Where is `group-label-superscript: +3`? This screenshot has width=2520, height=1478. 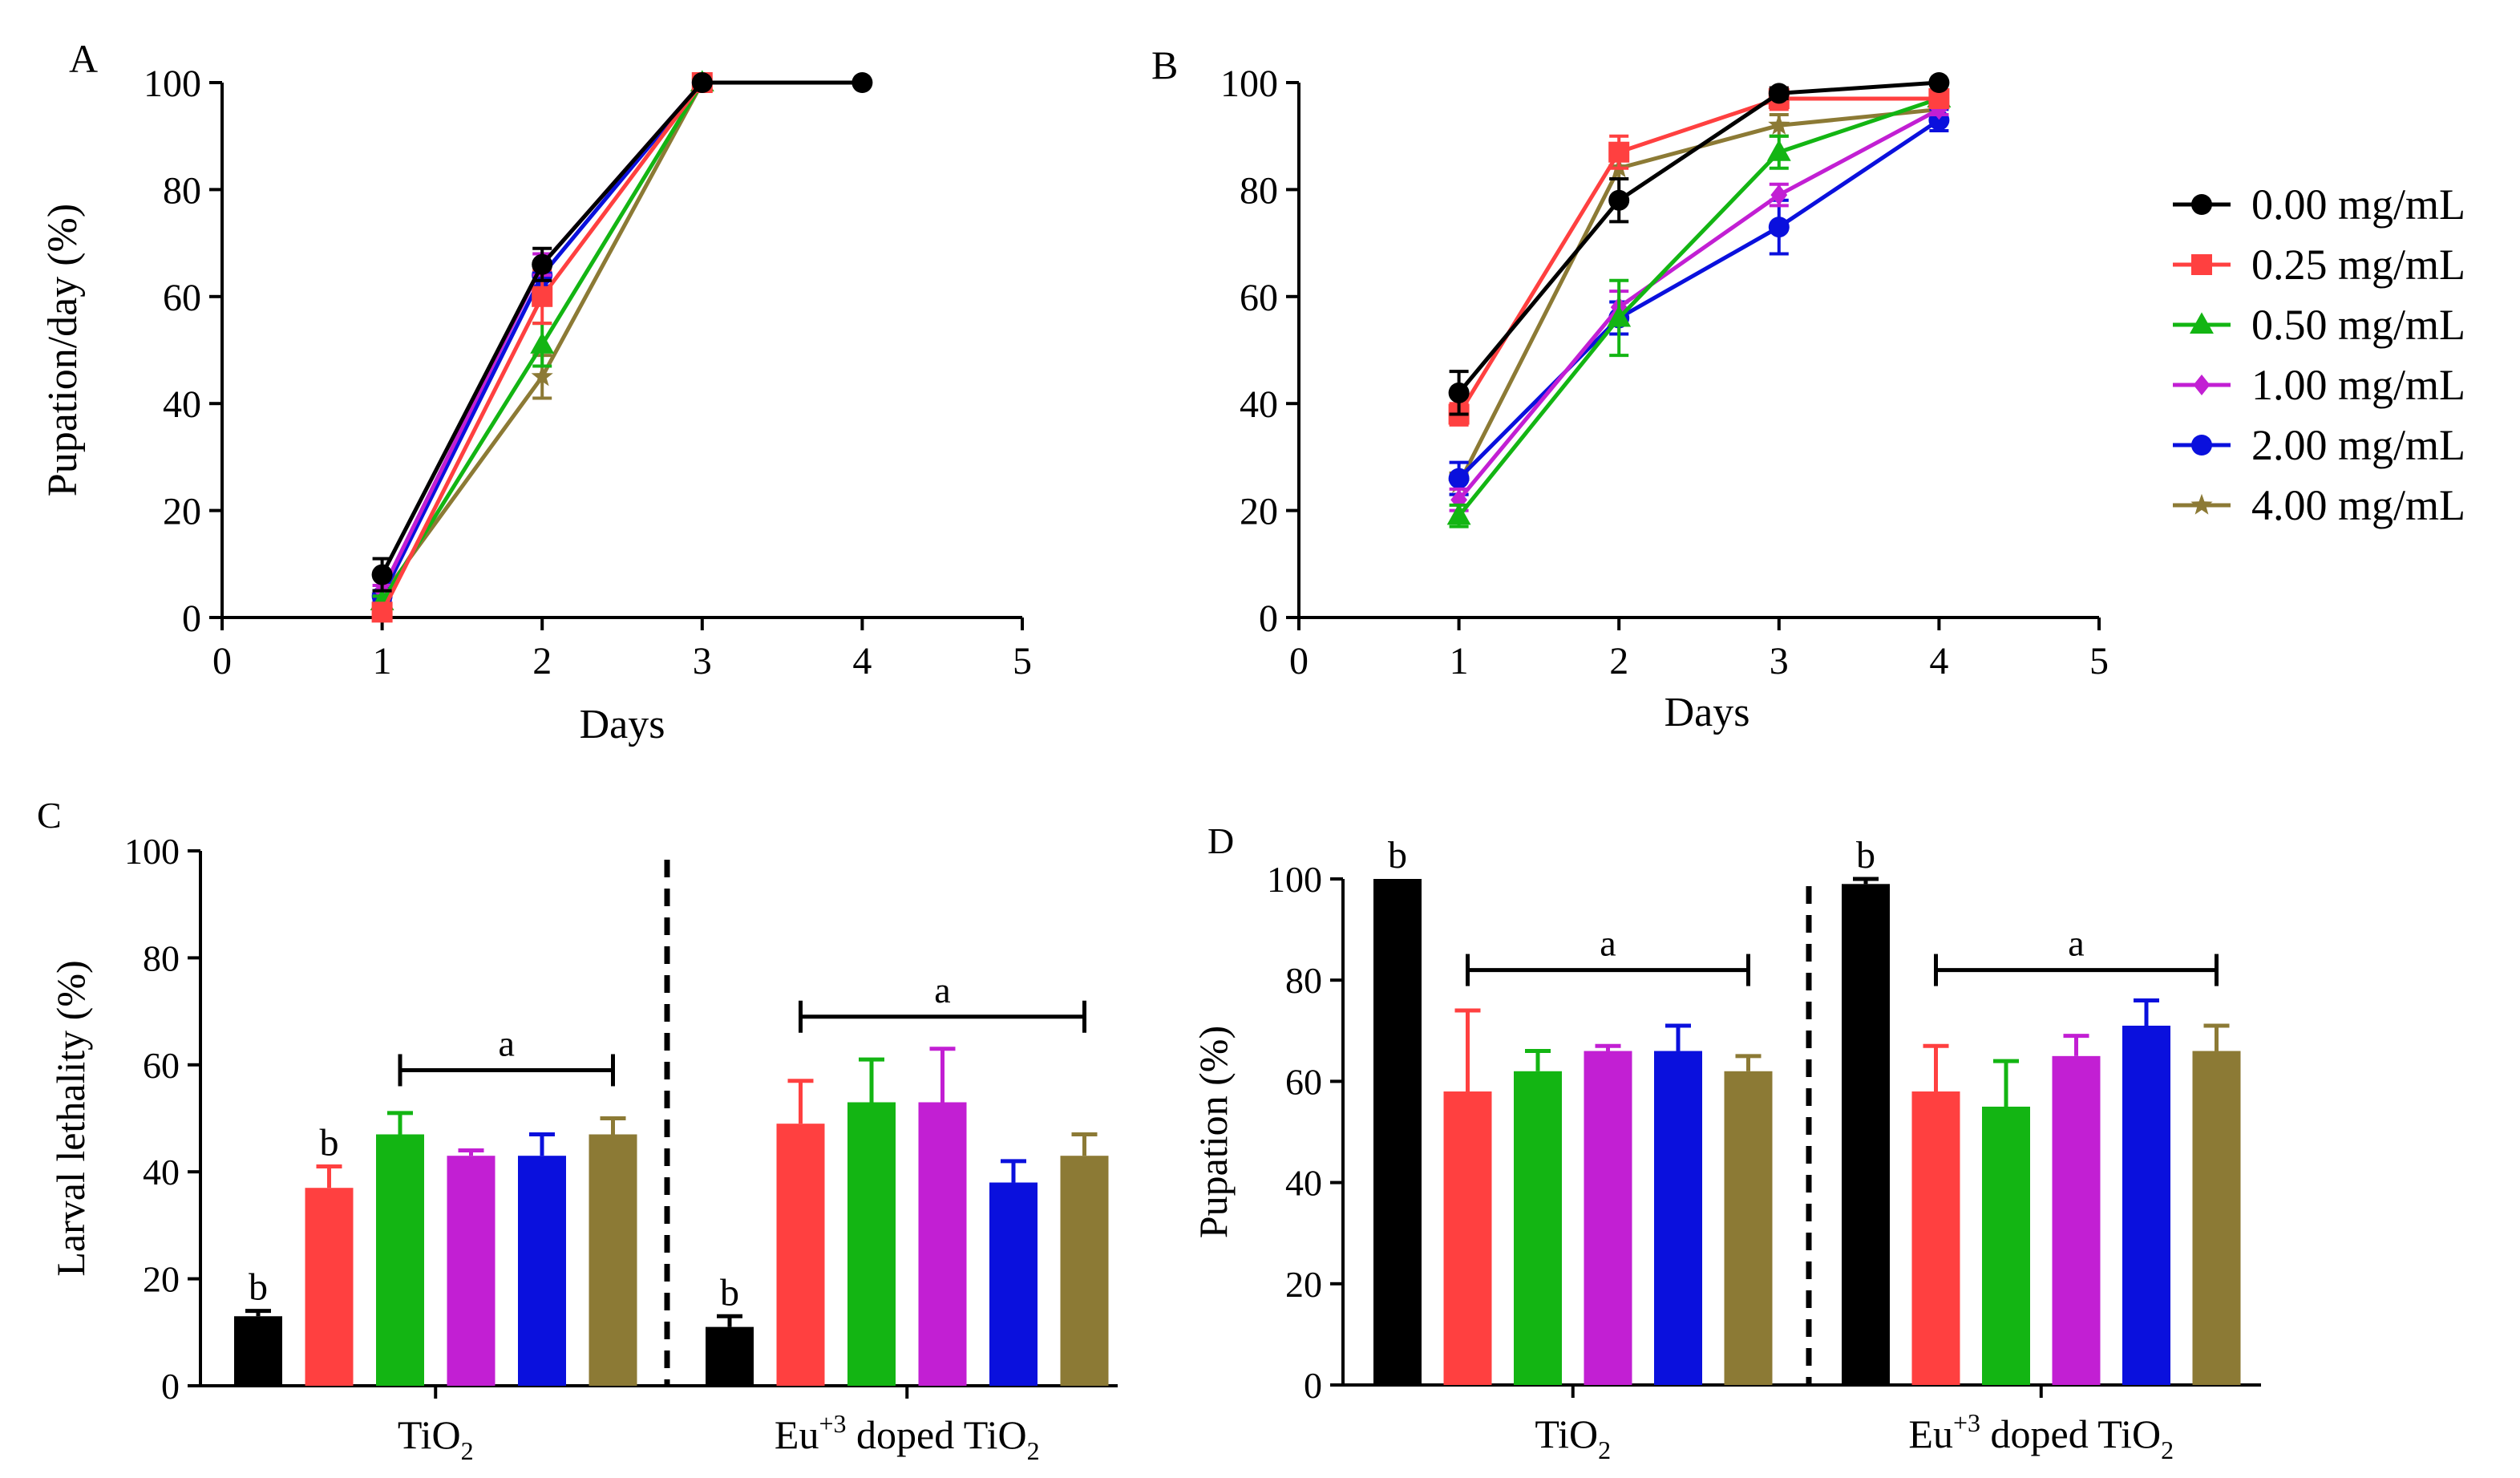 group-label-superscript: +3 is located at coordinates (832, 1423).